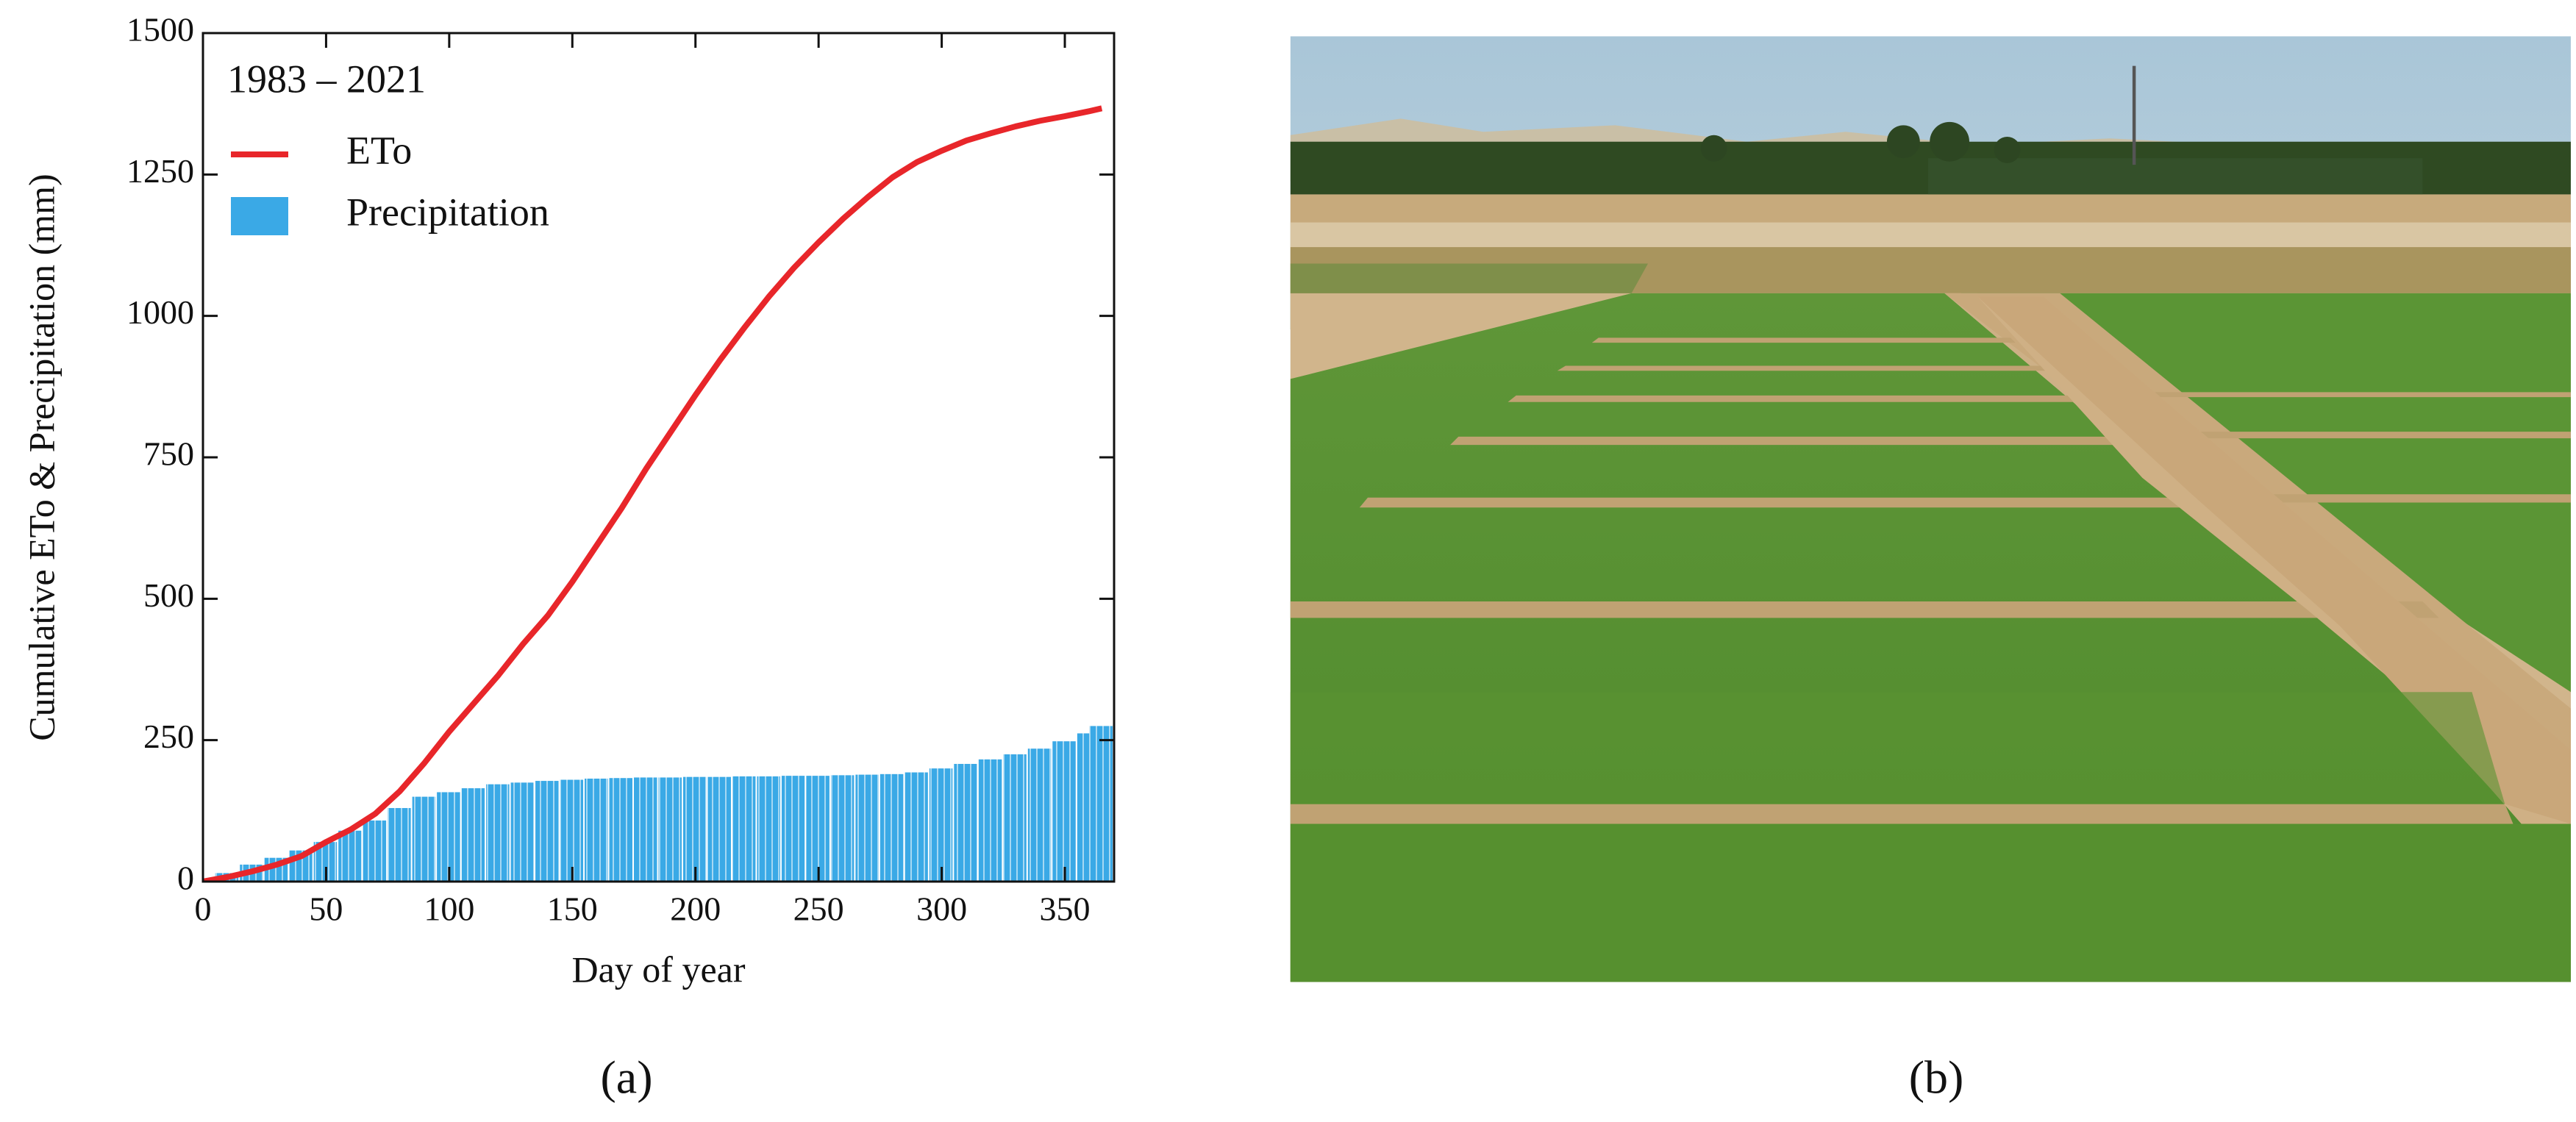  What do you see at coordinates (160, 171) in the screenshot?
I see `y-tick-label: 1250` at bounding box center [160, 171].